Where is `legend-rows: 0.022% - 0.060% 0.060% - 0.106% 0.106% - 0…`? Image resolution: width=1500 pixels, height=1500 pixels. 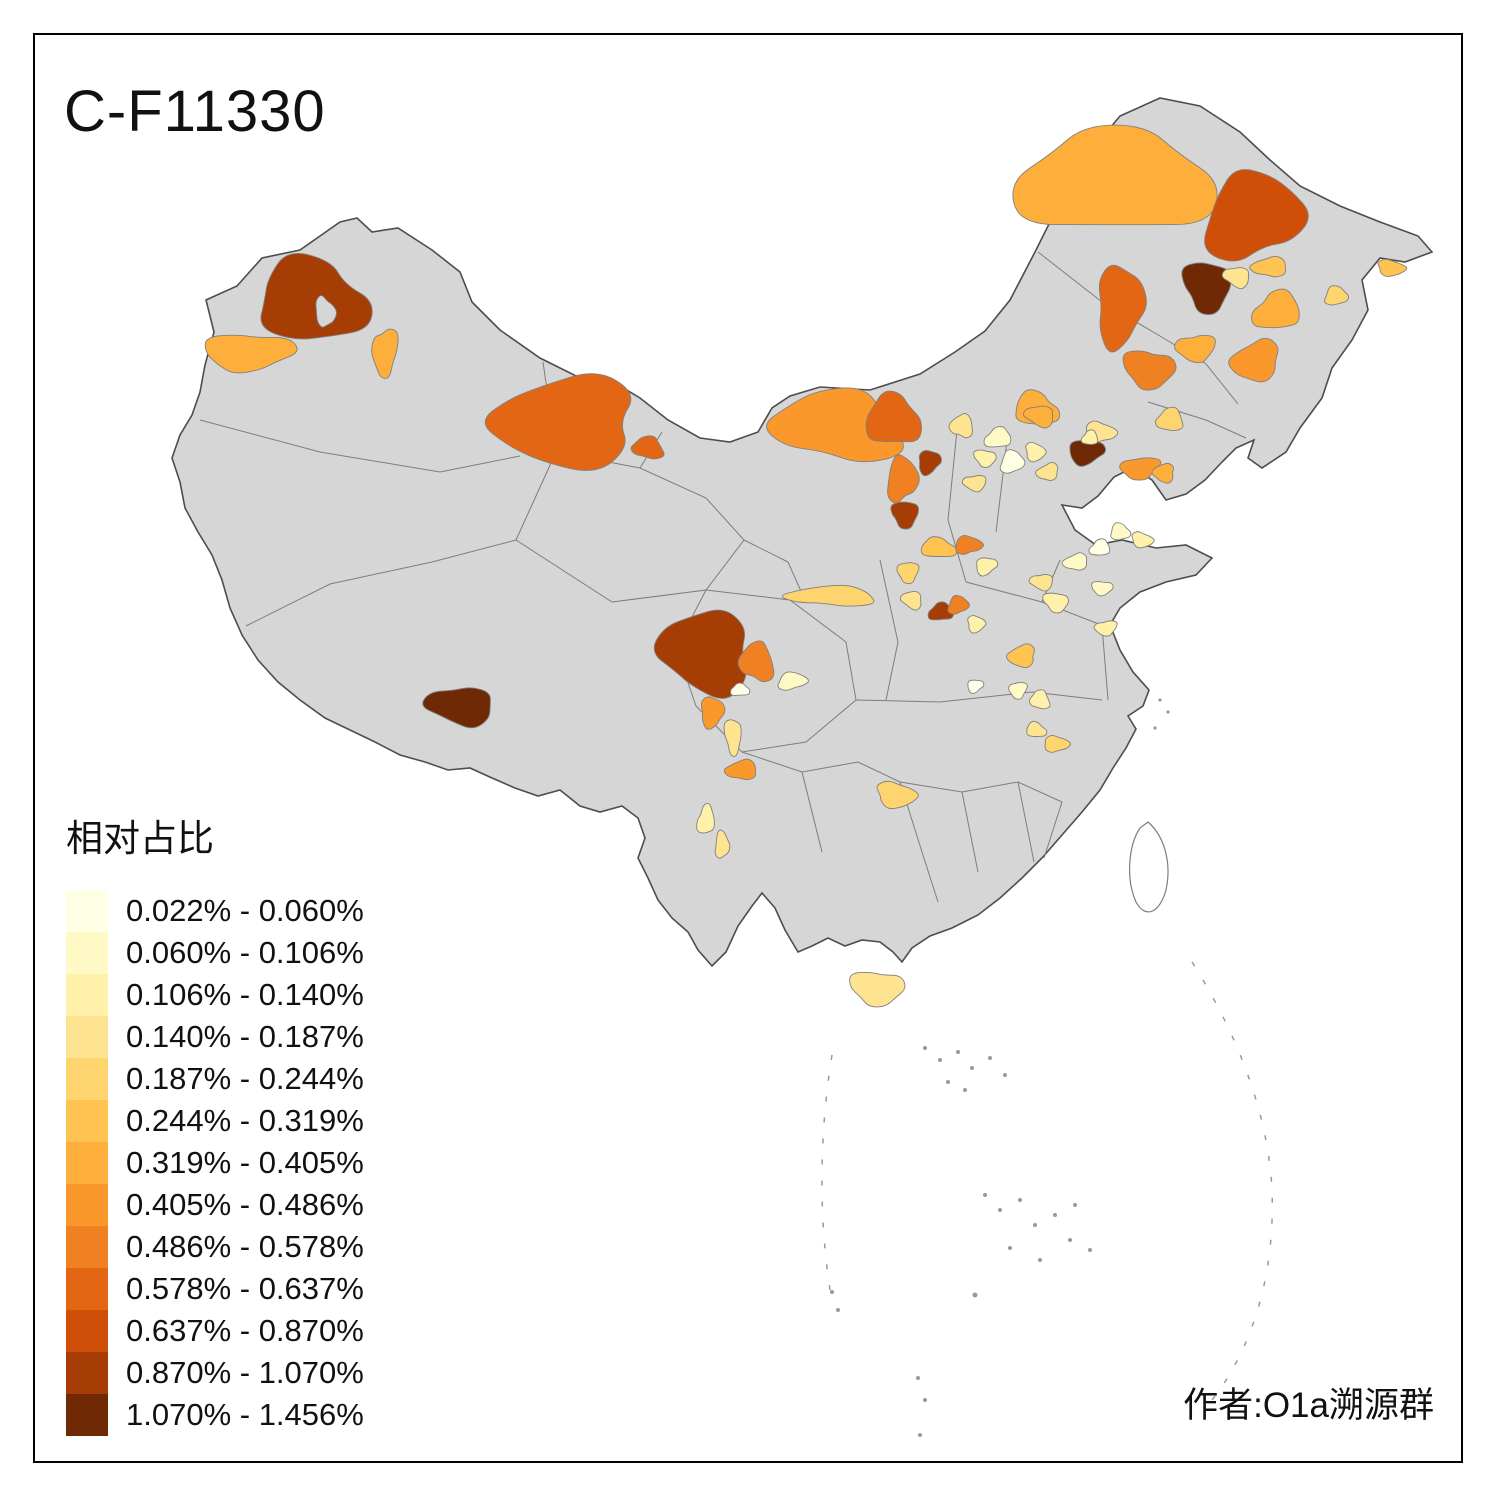 legend-rows: 0.022% - 0.060% 0.060% - 0.106% 0.106% - 0… is located at coordinates (215, 1163).